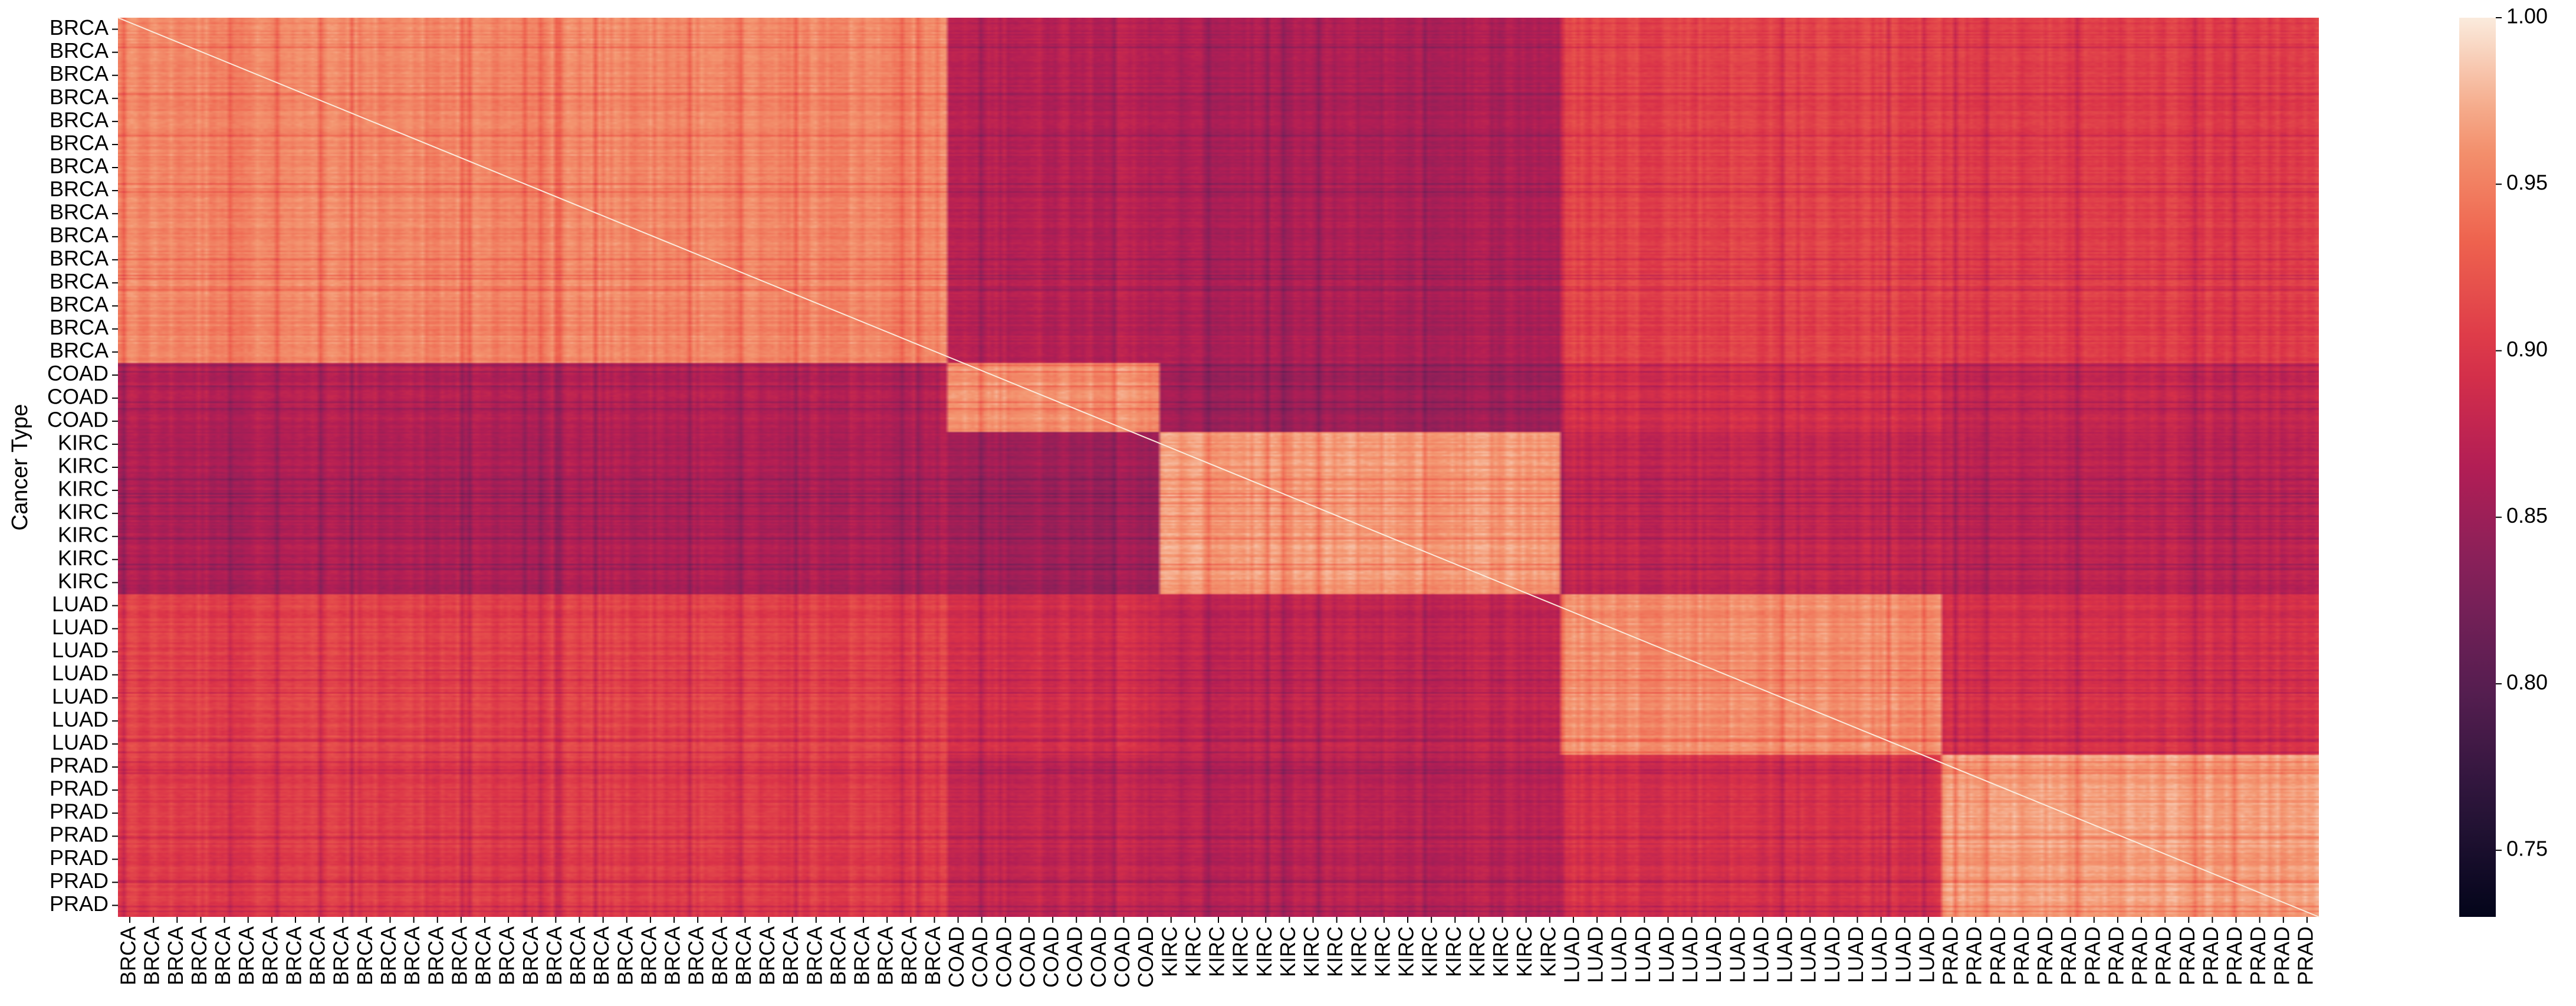 This screenshot has width=2576, height=1006. Describe the element at coordinates (78, 396) in the screenshot. I see `y-tick-label: COAD` at that location.